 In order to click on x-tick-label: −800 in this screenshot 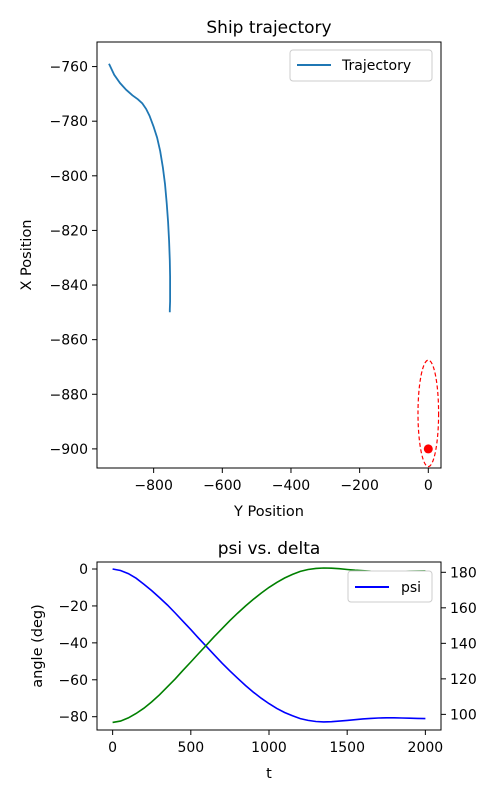, I will do `click(153, 486)`.